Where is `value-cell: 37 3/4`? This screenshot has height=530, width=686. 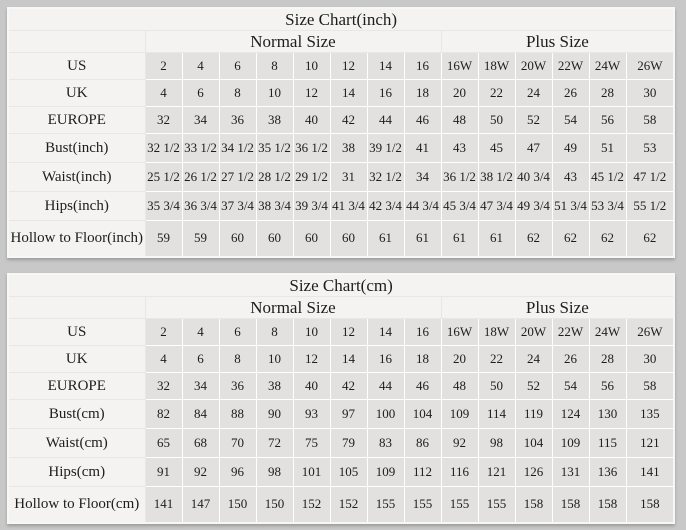 value-cell: 37 3/4 is located at coordinates (237, 206).